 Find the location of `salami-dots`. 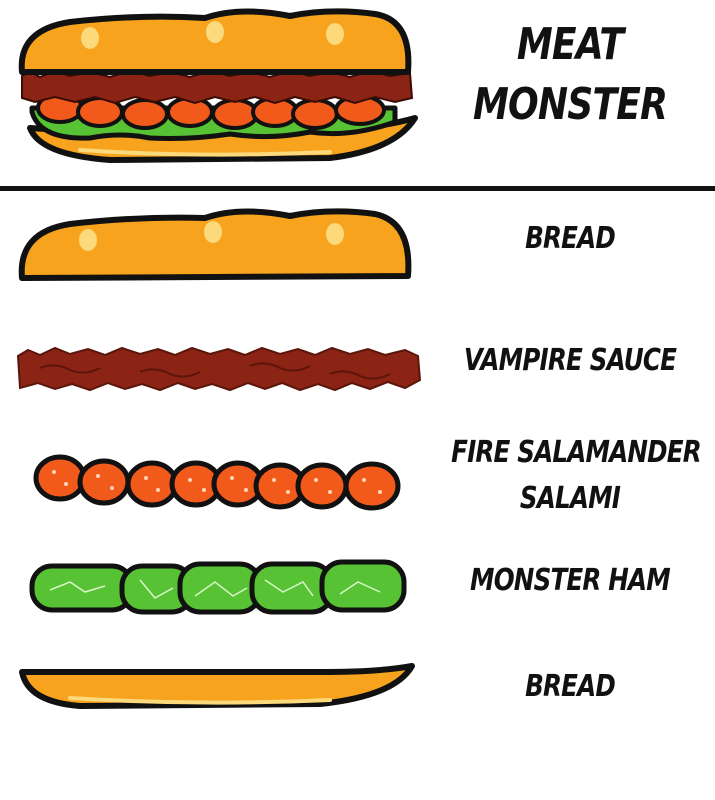

salami-dots is located at coordinates (217, 482).